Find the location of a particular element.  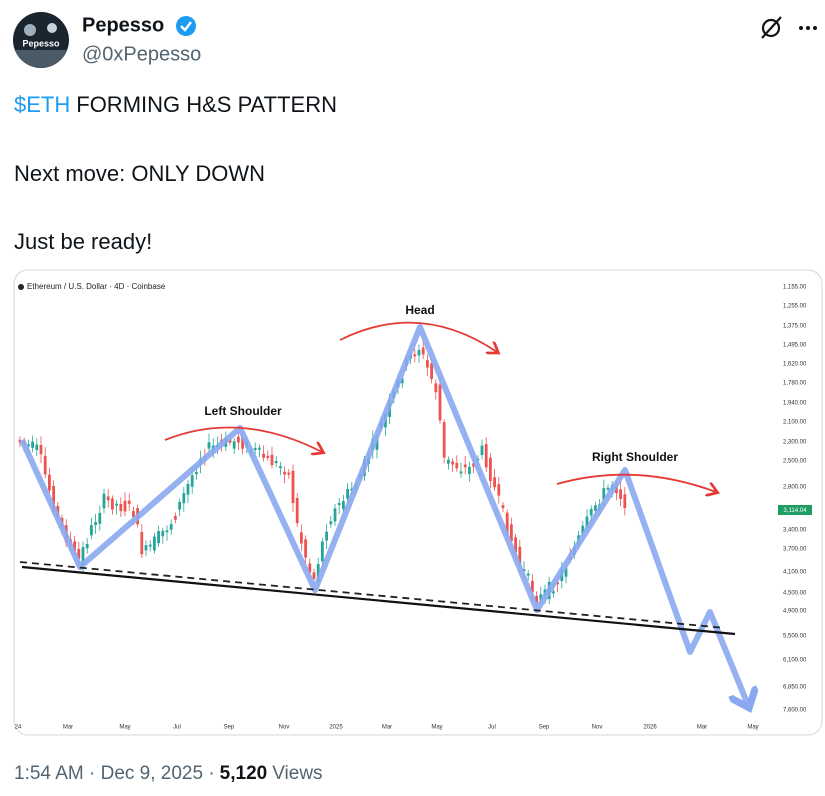

price-label: 6,850.00 is located at coordinates (795, 688).